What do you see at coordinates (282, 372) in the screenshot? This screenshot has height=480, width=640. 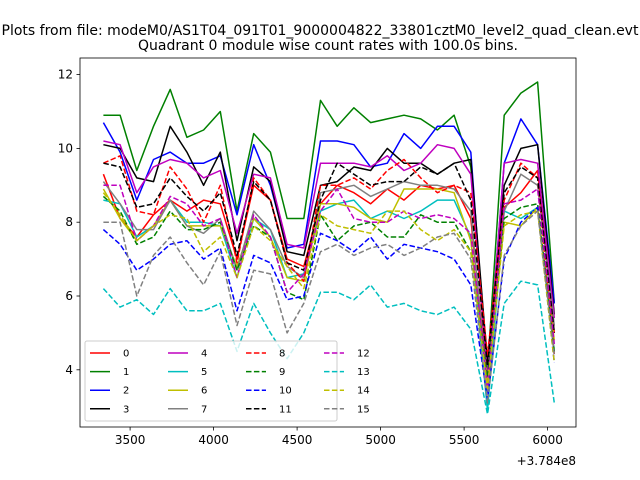 I see `legend-label-9: 9` at bounding box center [282, 372].